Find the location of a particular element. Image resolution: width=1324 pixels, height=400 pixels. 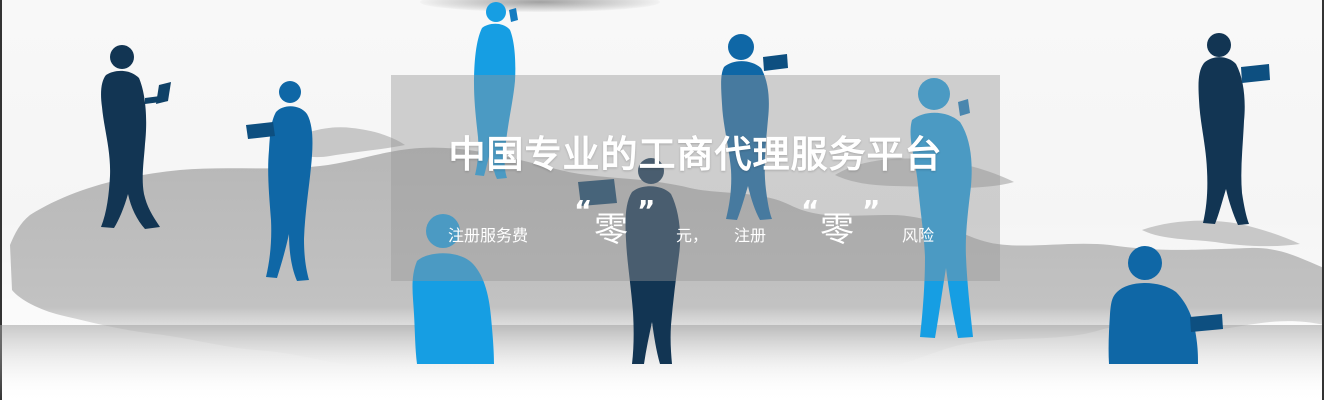

person-silhouette-left-laptop is located at coordinates (136, 137).